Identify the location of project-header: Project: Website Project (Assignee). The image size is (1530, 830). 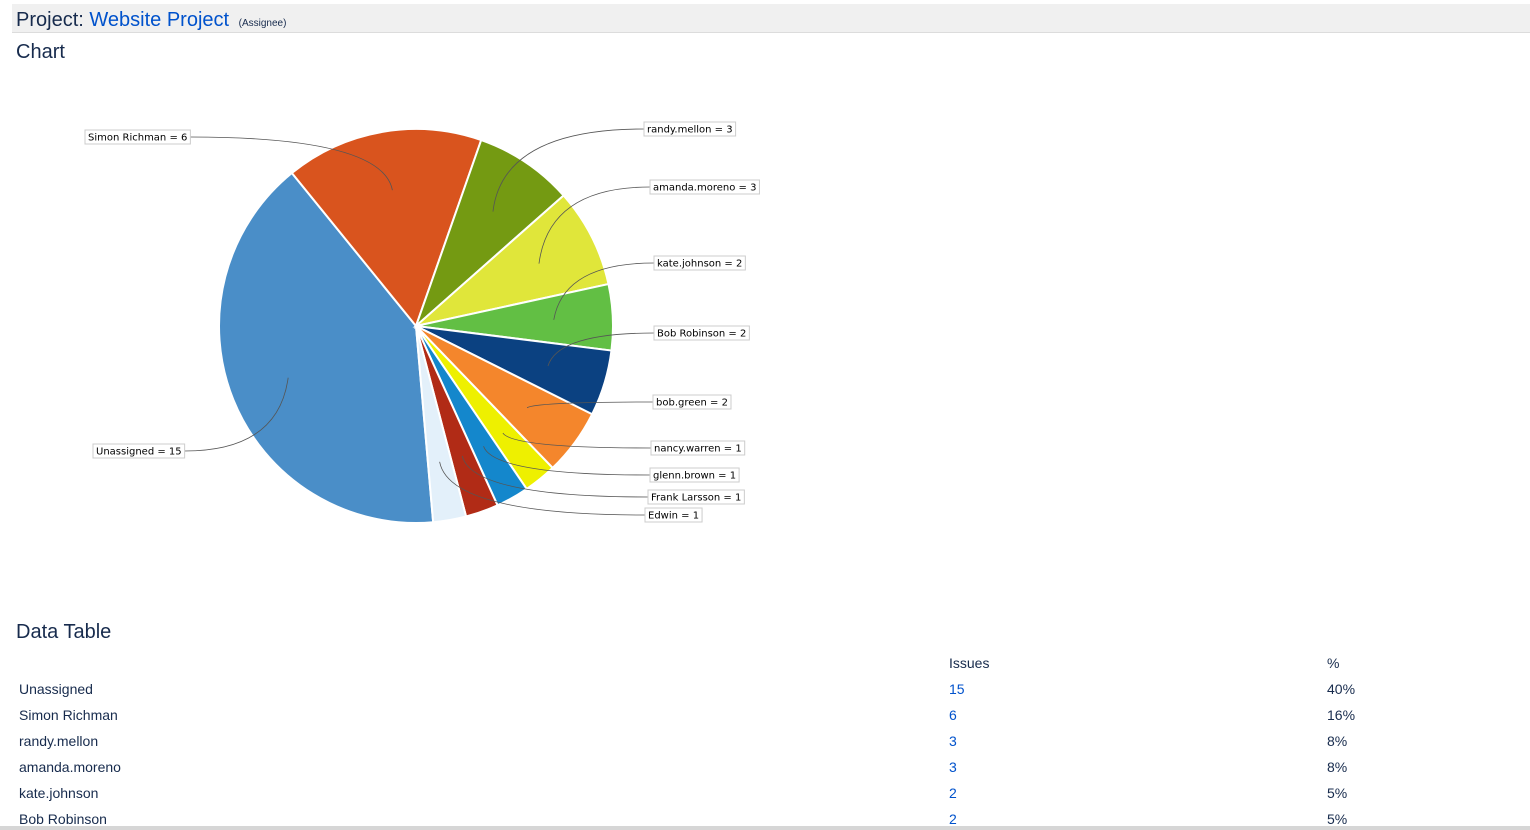
(771, 18).